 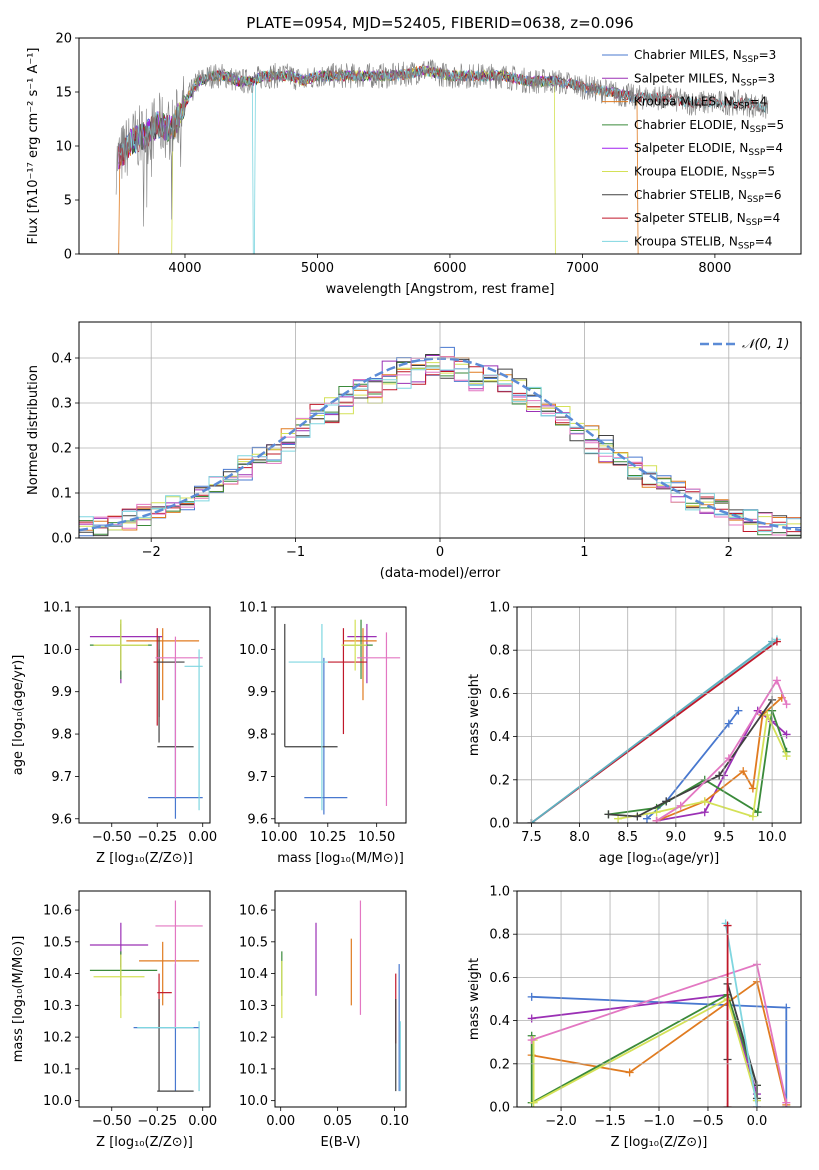 What do you see at coordinates (676, 837) in the screenshot?
I see `x-tick-label: 9.0` at bounding box center [676, 837].